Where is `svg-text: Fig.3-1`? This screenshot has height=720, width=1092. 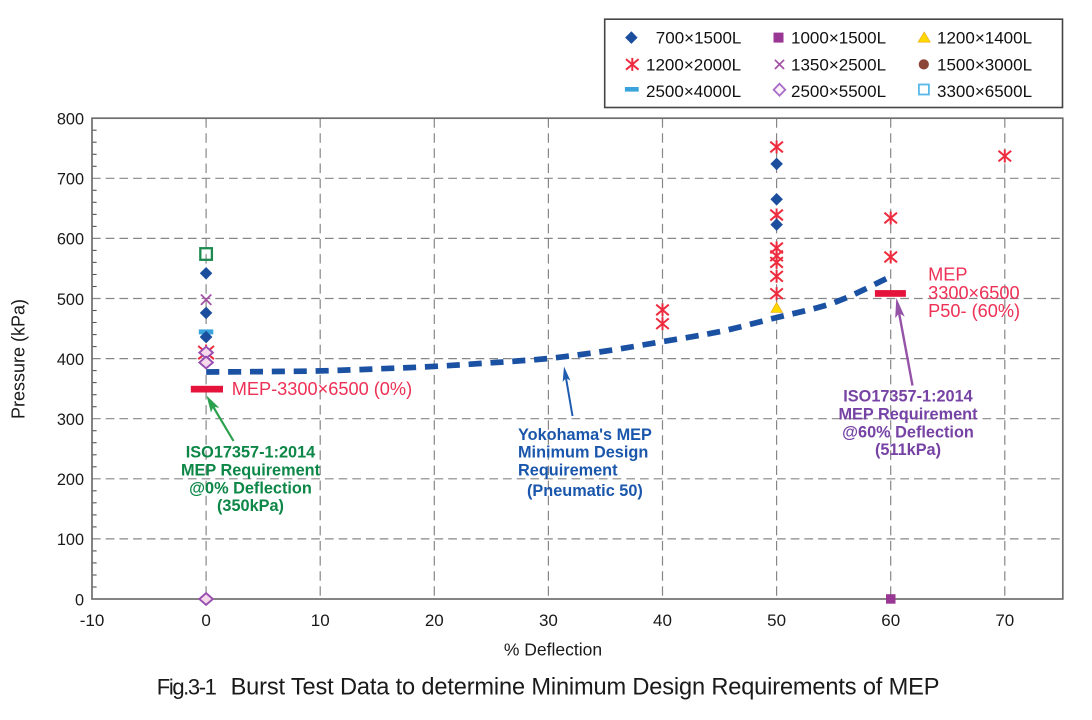 svg-text: Fig.3-1 is located at coordinates (187, 687).